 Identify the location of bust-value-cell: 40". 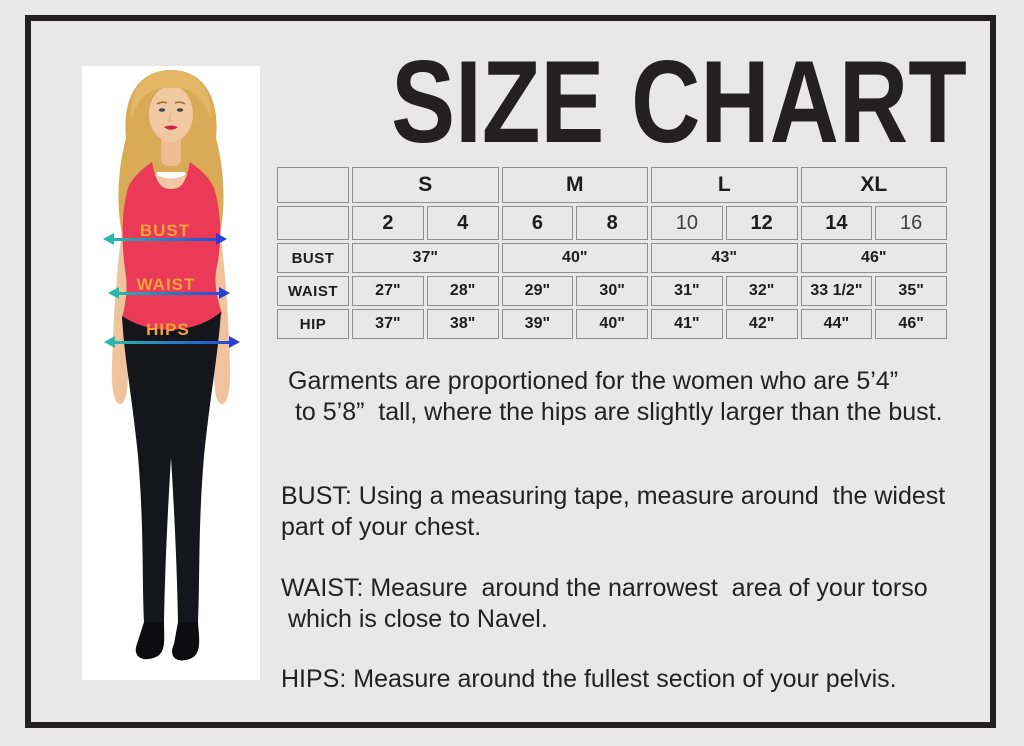
(574, 258).